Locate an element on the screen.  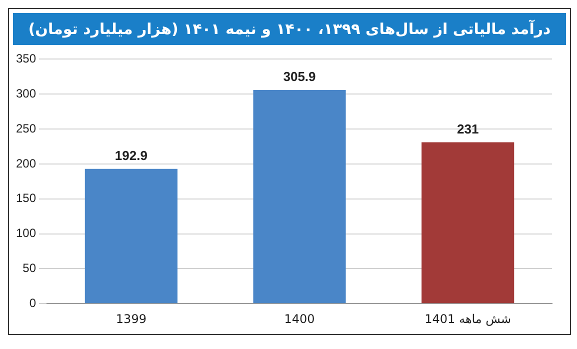
y-tick-label: 150 is located at coordinates (26, 198).